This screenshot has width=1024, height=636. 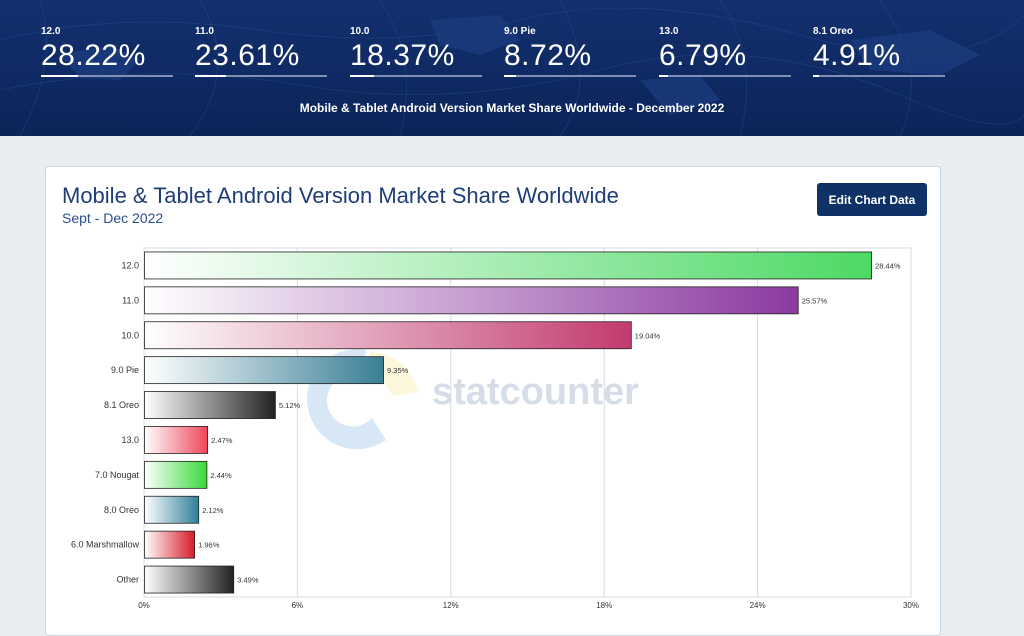 I want to click on data-label: 2.12%, so click(x=213, y=510).